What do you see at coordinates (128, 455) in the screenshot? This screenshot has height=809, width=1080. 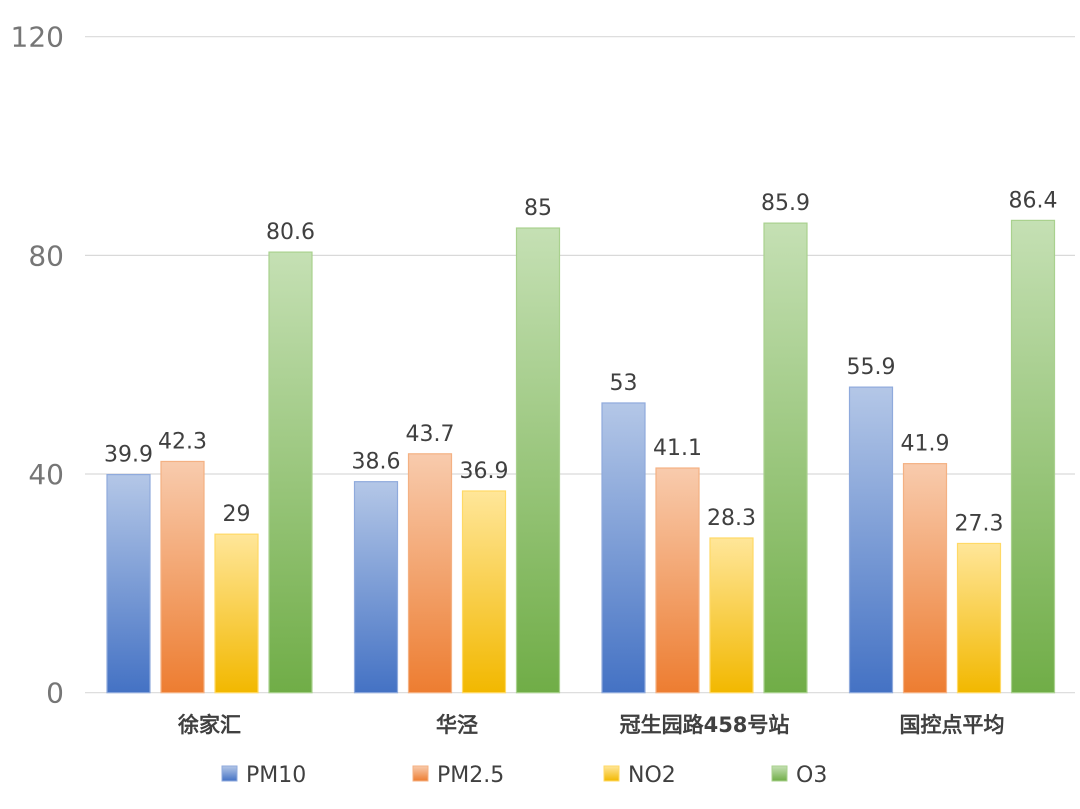 I see `data-label: 39.9` at bounding box center [128, 455].